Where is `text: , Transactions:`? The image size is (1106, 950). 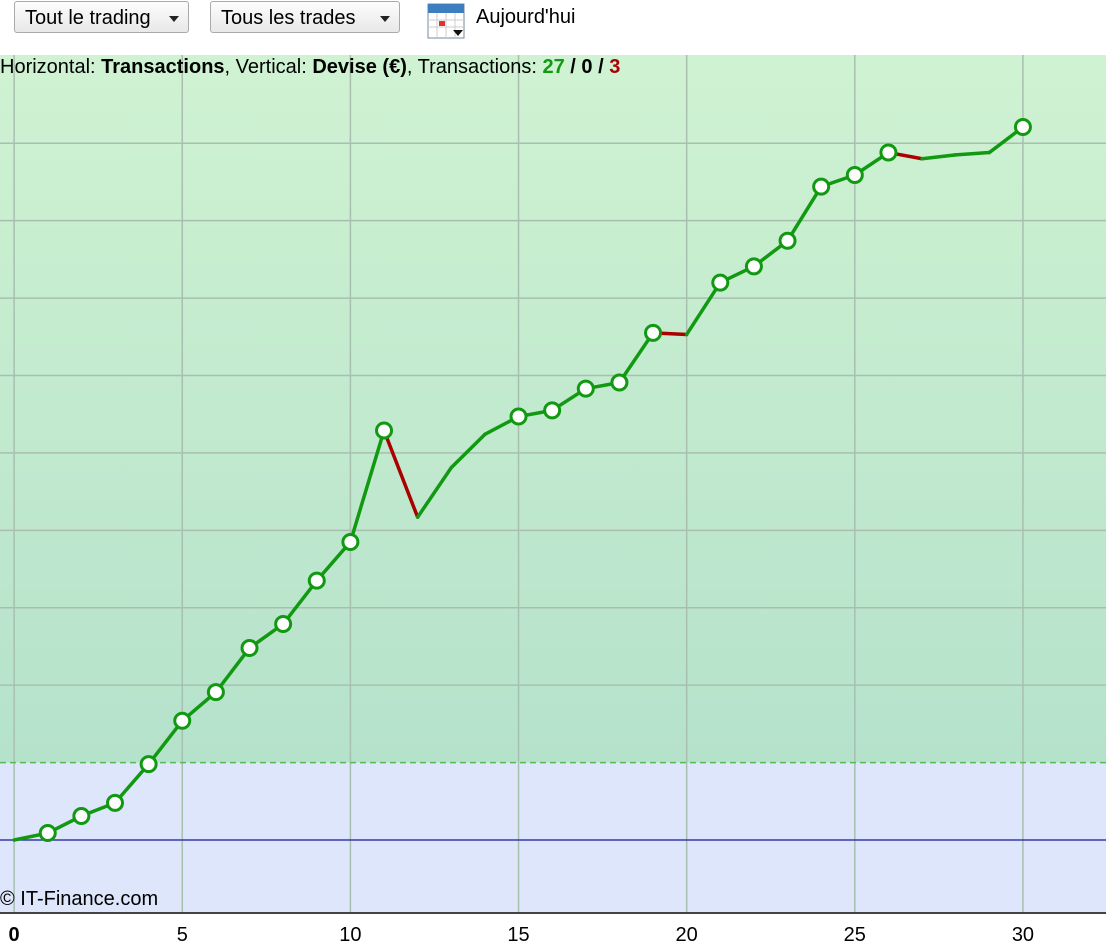 text: , Transactions: is located at coordinates (474, 67).